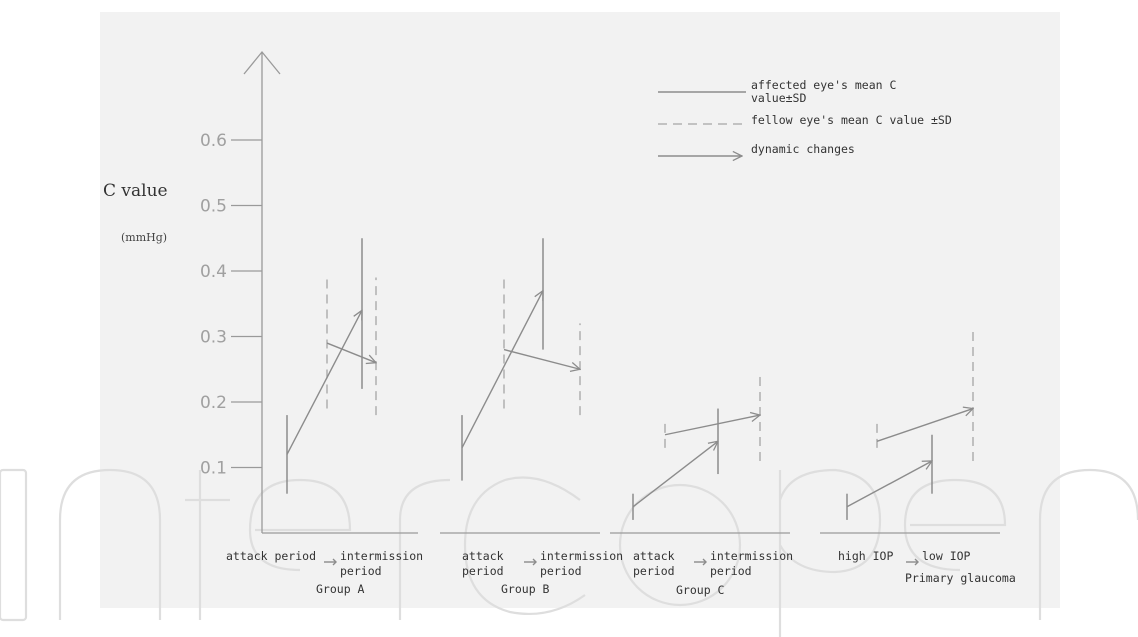 This screenshot has width=1138, height=637. Describe the element at coordinates (213, 338) in the screenshot. I see `y-tick-label: 0.3` at that location.